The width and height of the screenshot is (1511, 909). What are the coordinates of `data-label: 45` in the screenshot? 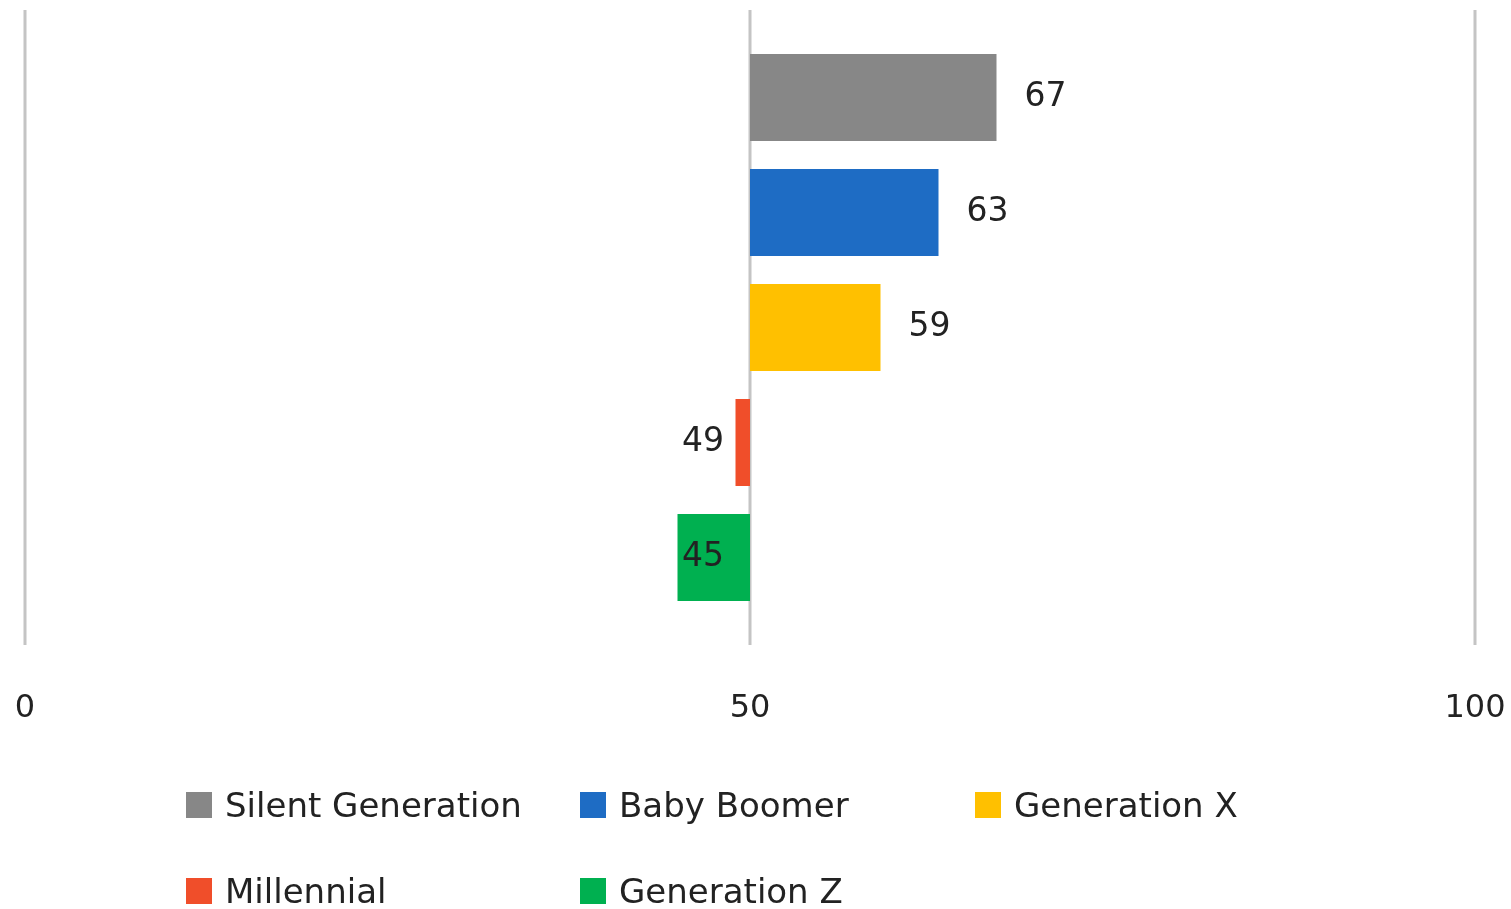 It's located at (703, 555).